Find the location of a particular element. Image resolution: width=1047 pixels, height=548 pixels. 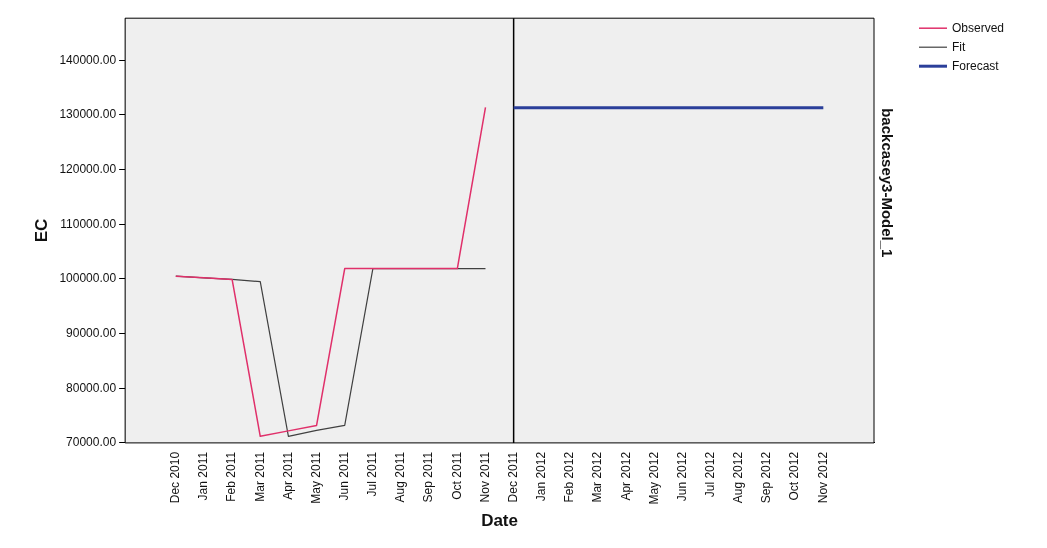

y-tick-label: 130000.00 is located at coordinates (88, 114).